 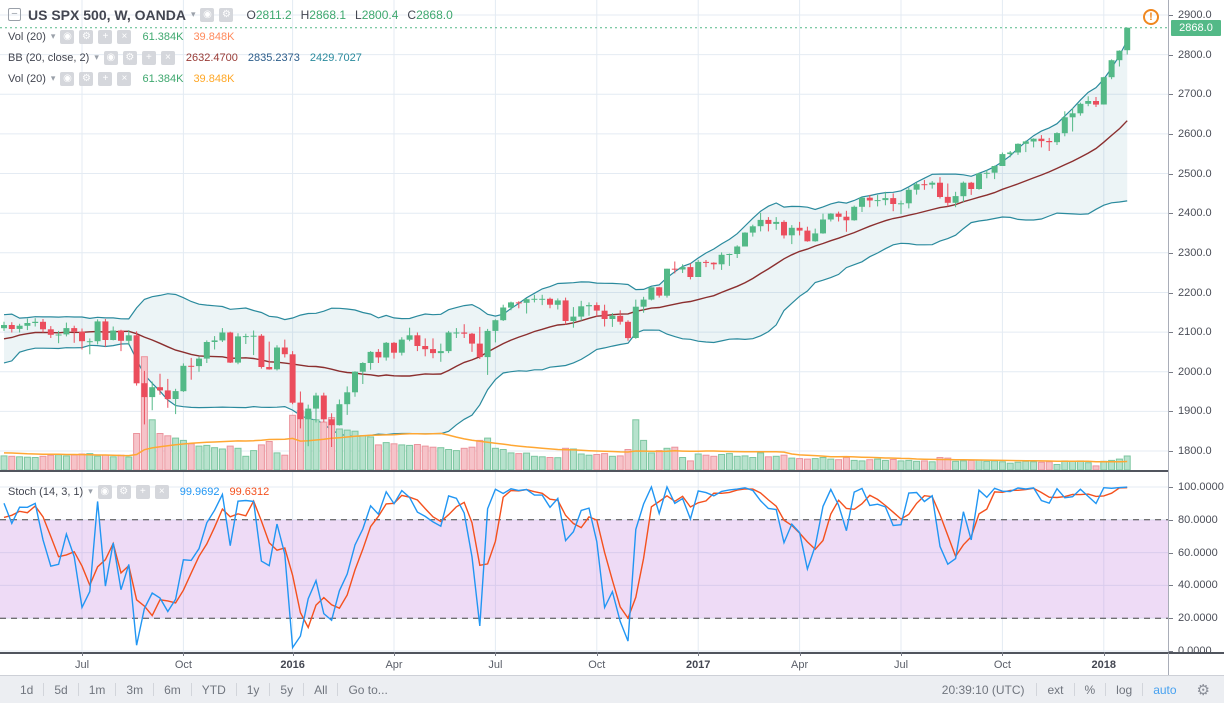 I want to click on indicator-values: 2632.4700 2835.2373 2429.7027, so click(x=274, y=58).